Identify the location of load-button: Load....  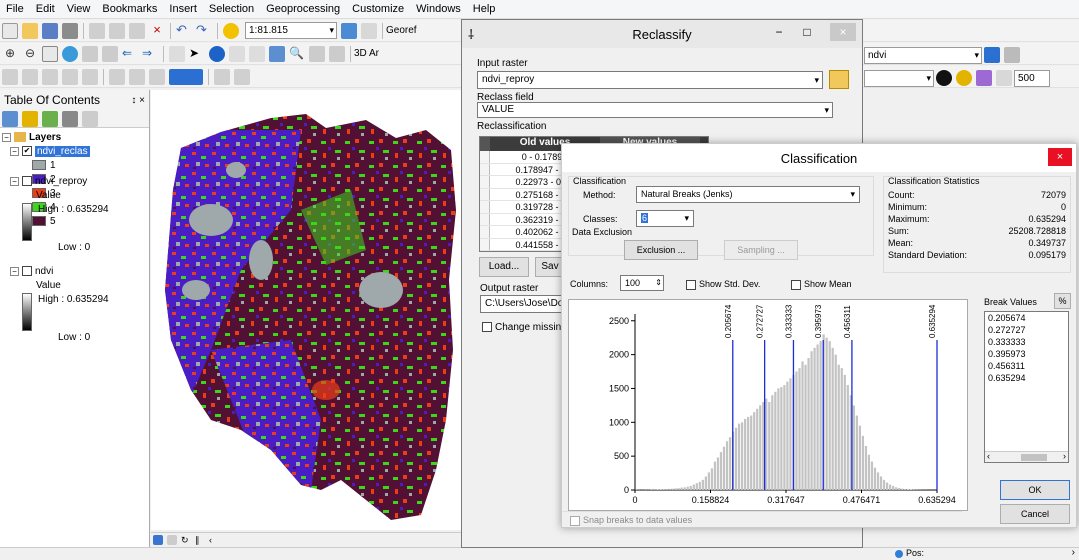
(504, 267).